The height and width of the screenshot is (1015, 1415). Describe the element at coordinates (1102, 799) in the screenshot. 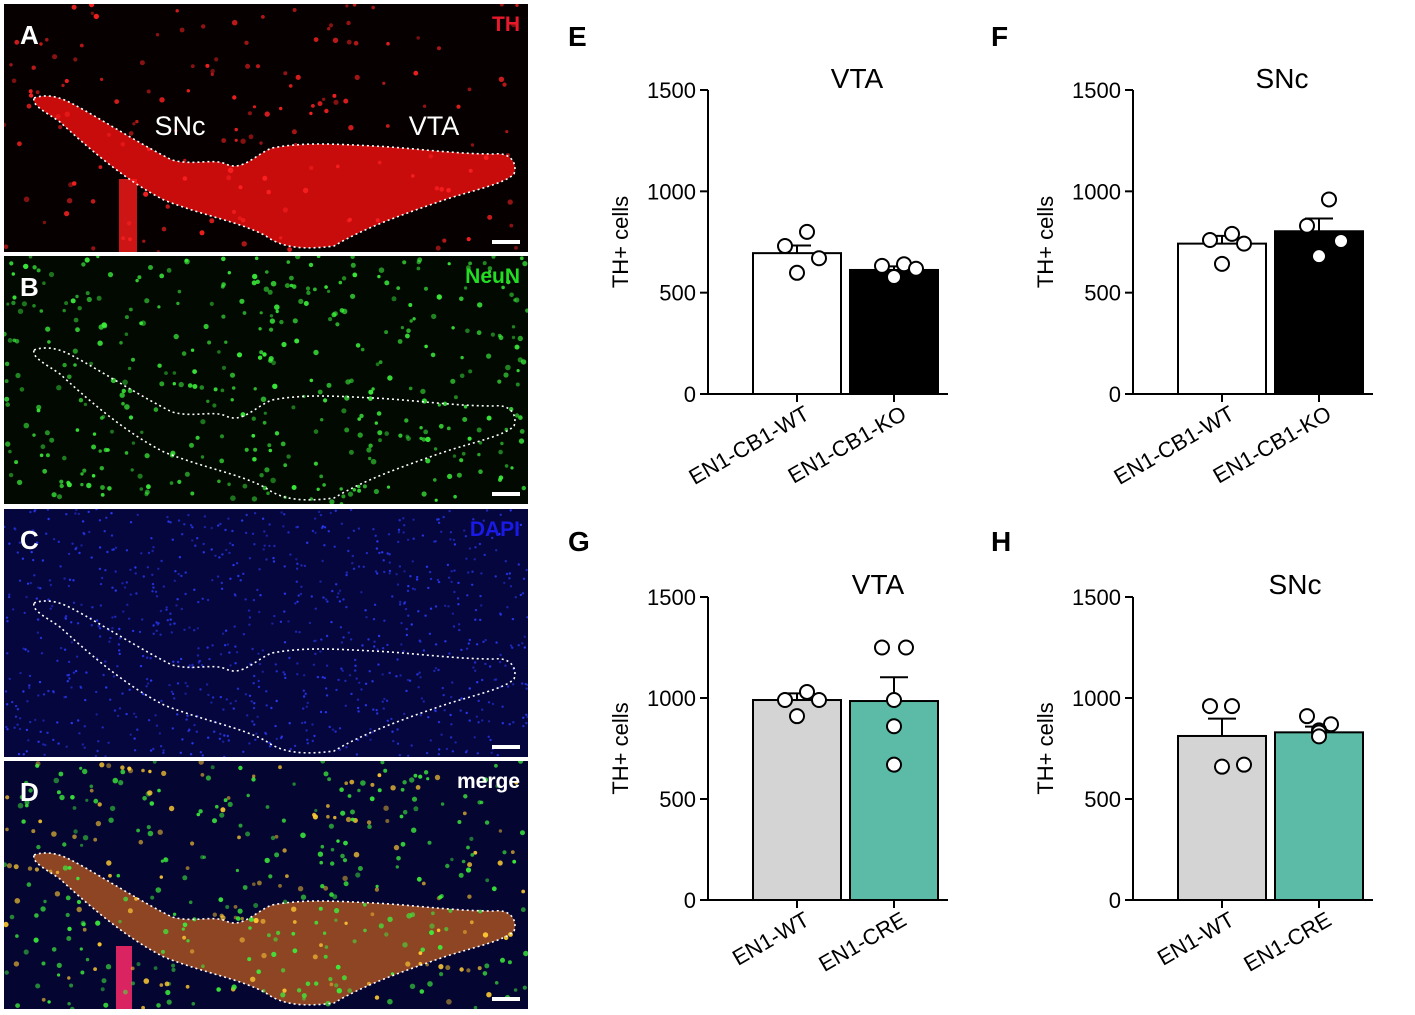

I see `y-tick-label: 500` at that location.